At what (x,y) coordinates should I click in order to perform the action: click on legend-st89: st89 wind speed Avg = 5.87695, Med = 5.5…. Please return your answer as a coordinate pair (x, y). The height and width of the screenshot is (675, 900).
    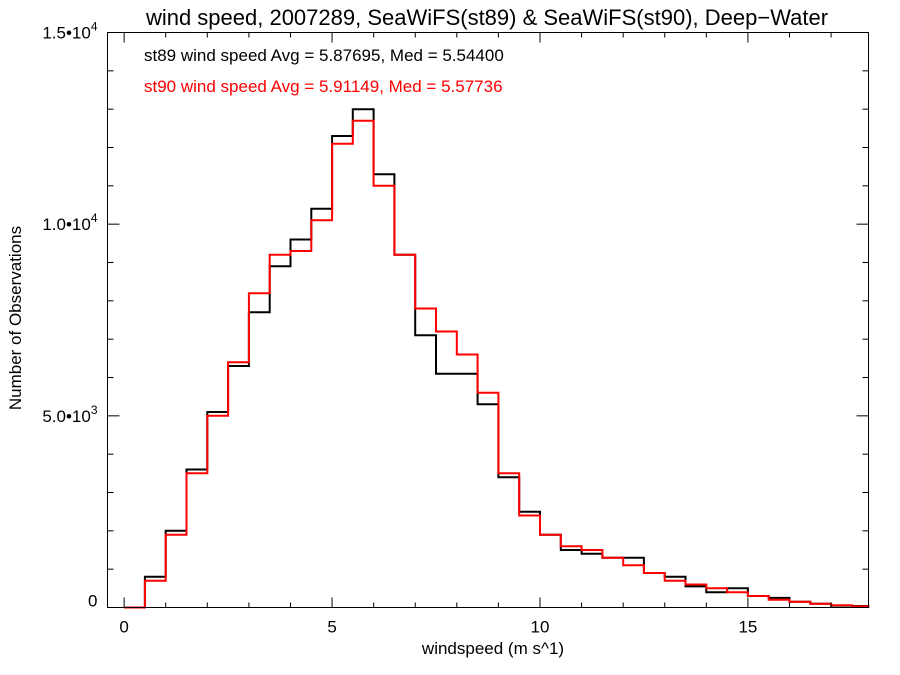
    Looking at the image, I should click on (324, 55).